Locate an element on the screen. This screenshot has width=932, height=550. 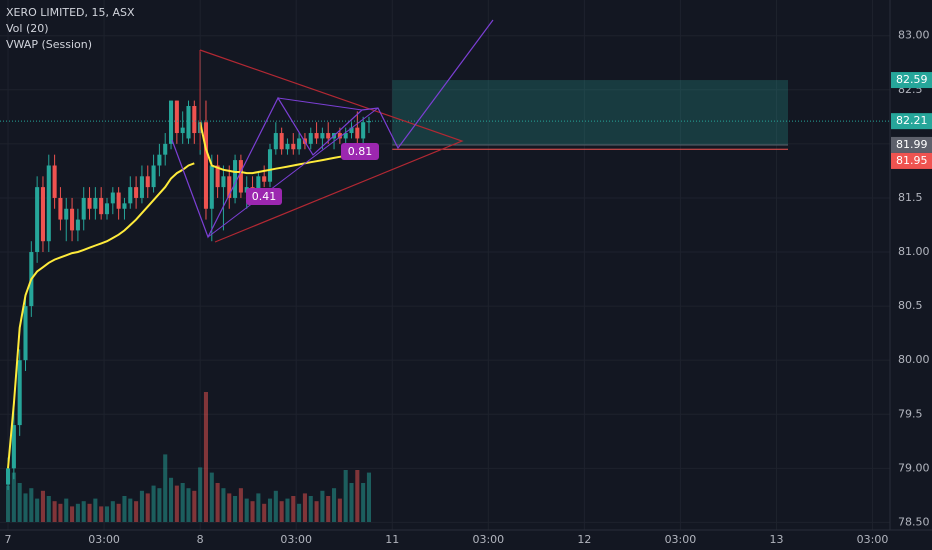
y-tick-label: 79.5 is located at coordinates (910, 413).